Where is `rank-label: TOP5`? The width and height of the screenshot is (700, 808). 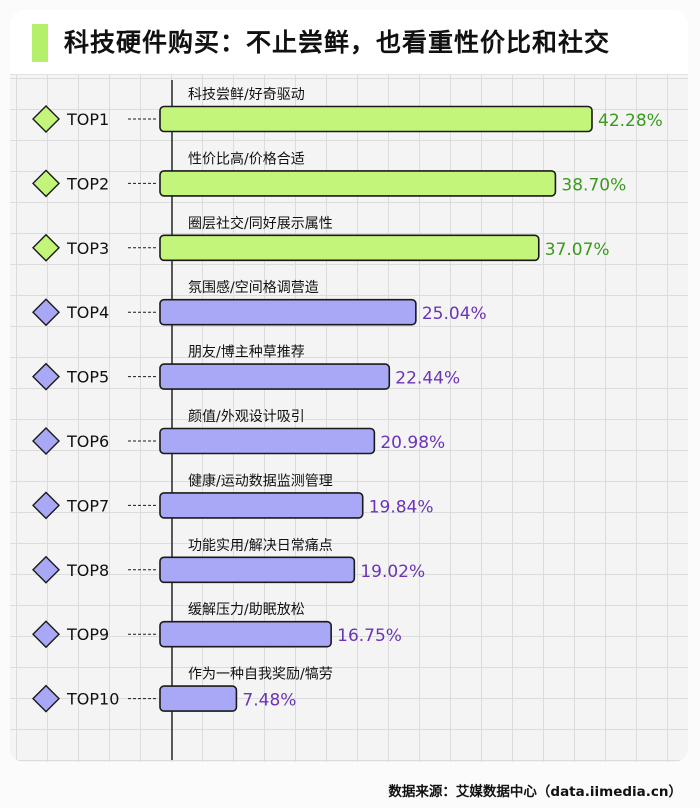
rank-label: TOP5 is located at coordinates (87, 377).